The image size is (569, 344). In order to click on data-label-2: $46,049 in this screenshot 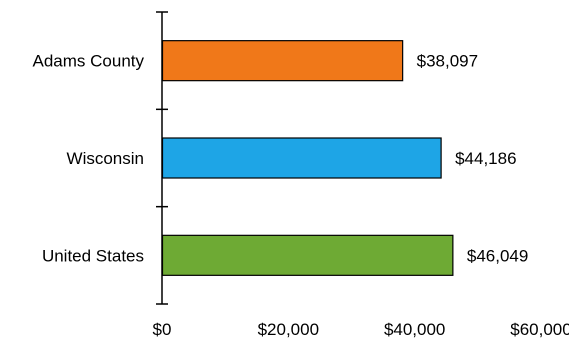, I will do `click(497, 255)`.